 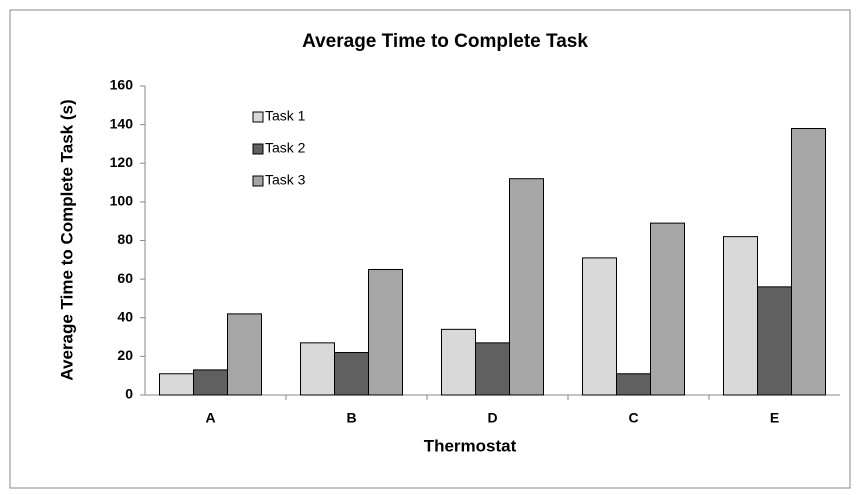 I want to click on y-axis-title: Average Time to Complete Task (s), so click(x=66, y=239).